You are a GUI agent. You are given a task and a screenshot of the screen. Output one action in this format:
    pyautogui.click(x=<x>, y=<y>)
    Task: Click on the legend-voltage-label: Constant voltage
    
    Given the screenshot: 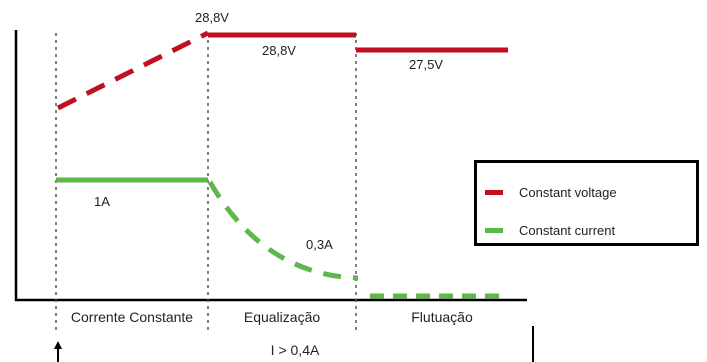 What is the action you would take?
    pyautogui.click(x=568, y=192)
    